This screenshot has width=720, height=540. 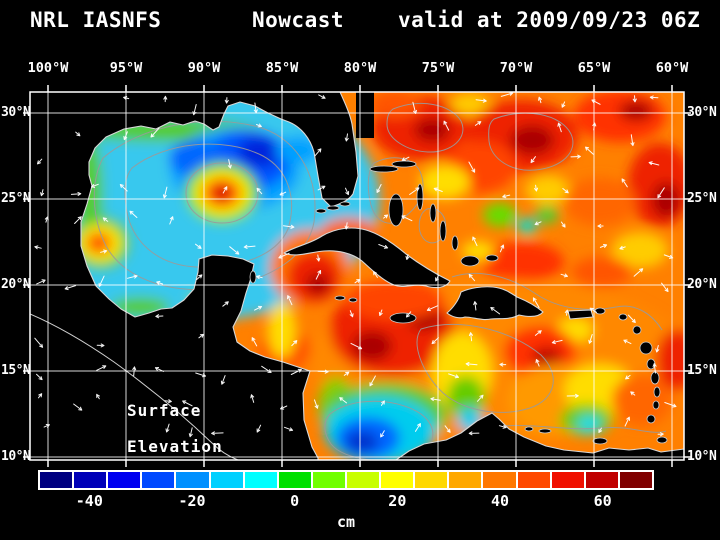 I want to click on lon-label: 65°W, so click(x=594, y=68).